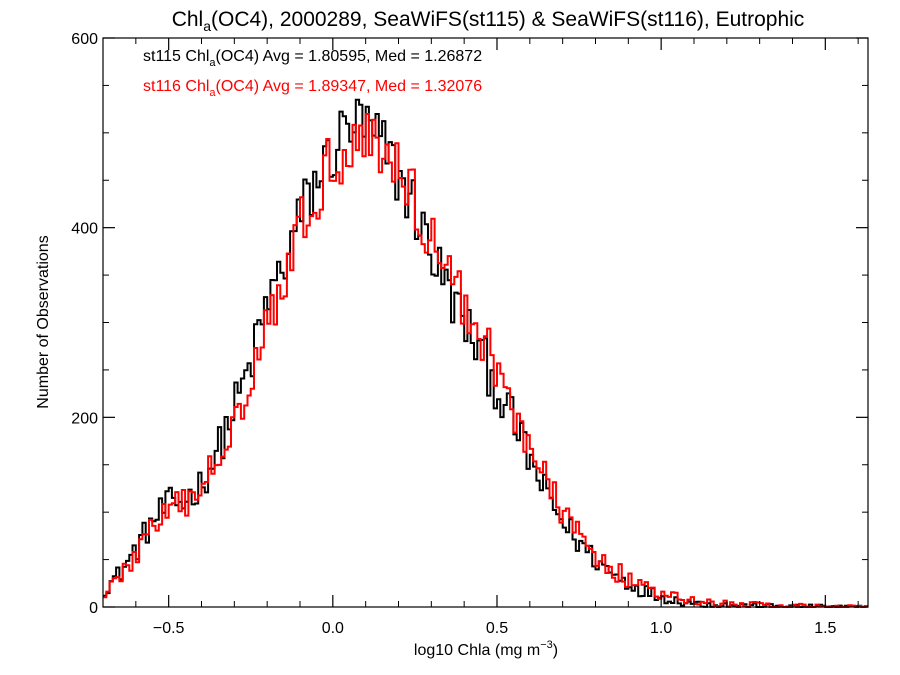 This screenshot has height=675, width=900. Describe the element at coordinates (497, 628) in the screenshot. I see `x-tick-label: 0.5` at that location.